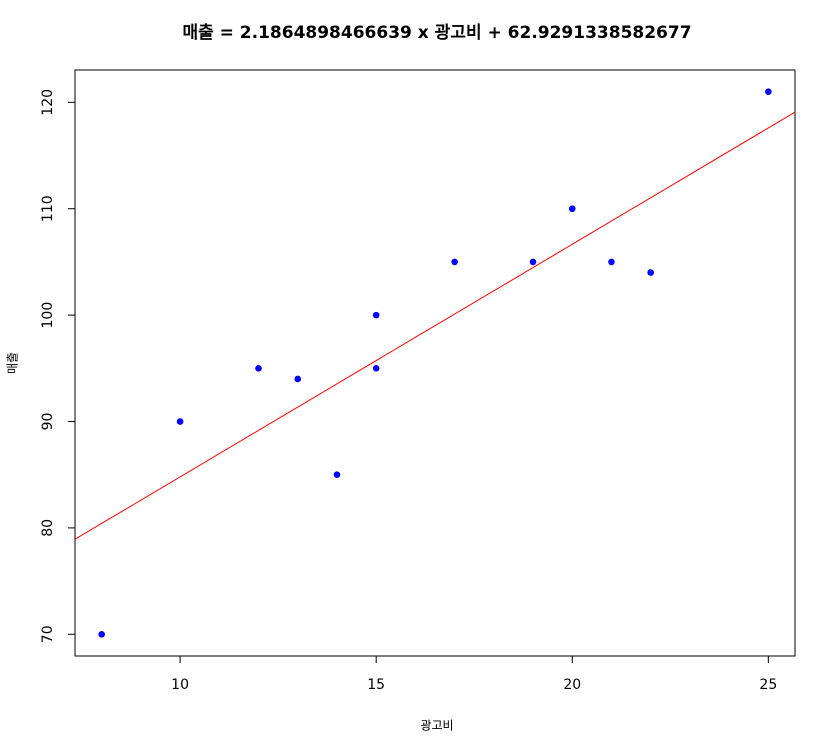 This screenshot has height=750, width=832. What do you see at coordinates (48, 208) in the screenshot?
I see `y-tick-label: 110` at bounding box center [48, 208].